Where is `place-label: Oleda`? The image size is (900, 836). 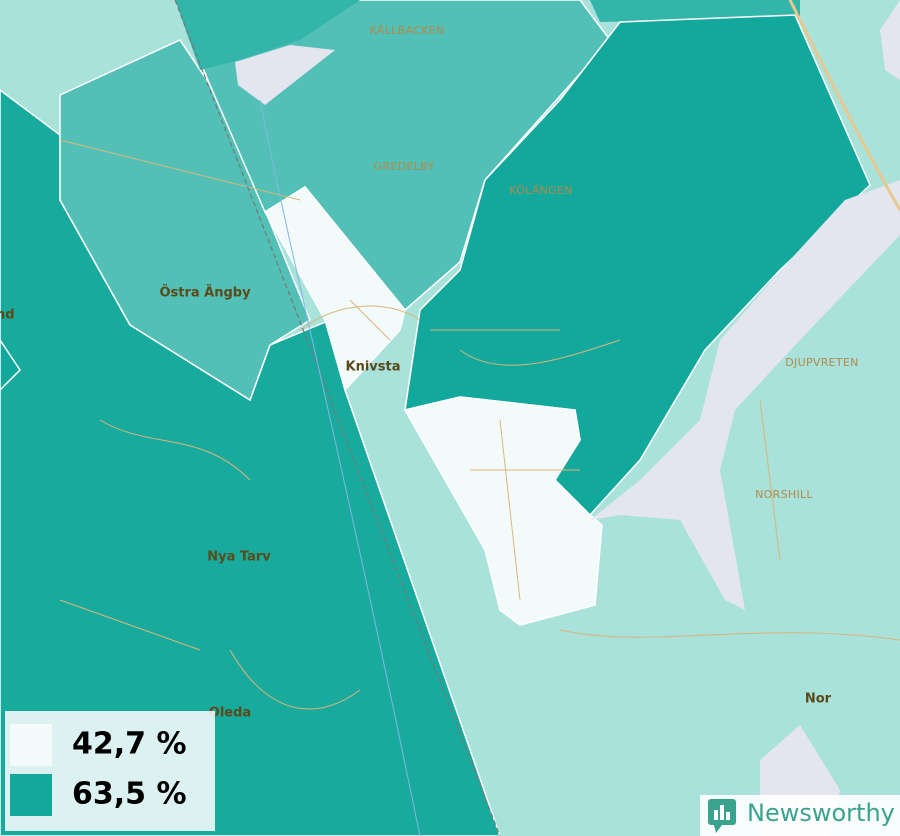
place-label: Oleda is located at coordinates (230, 713).